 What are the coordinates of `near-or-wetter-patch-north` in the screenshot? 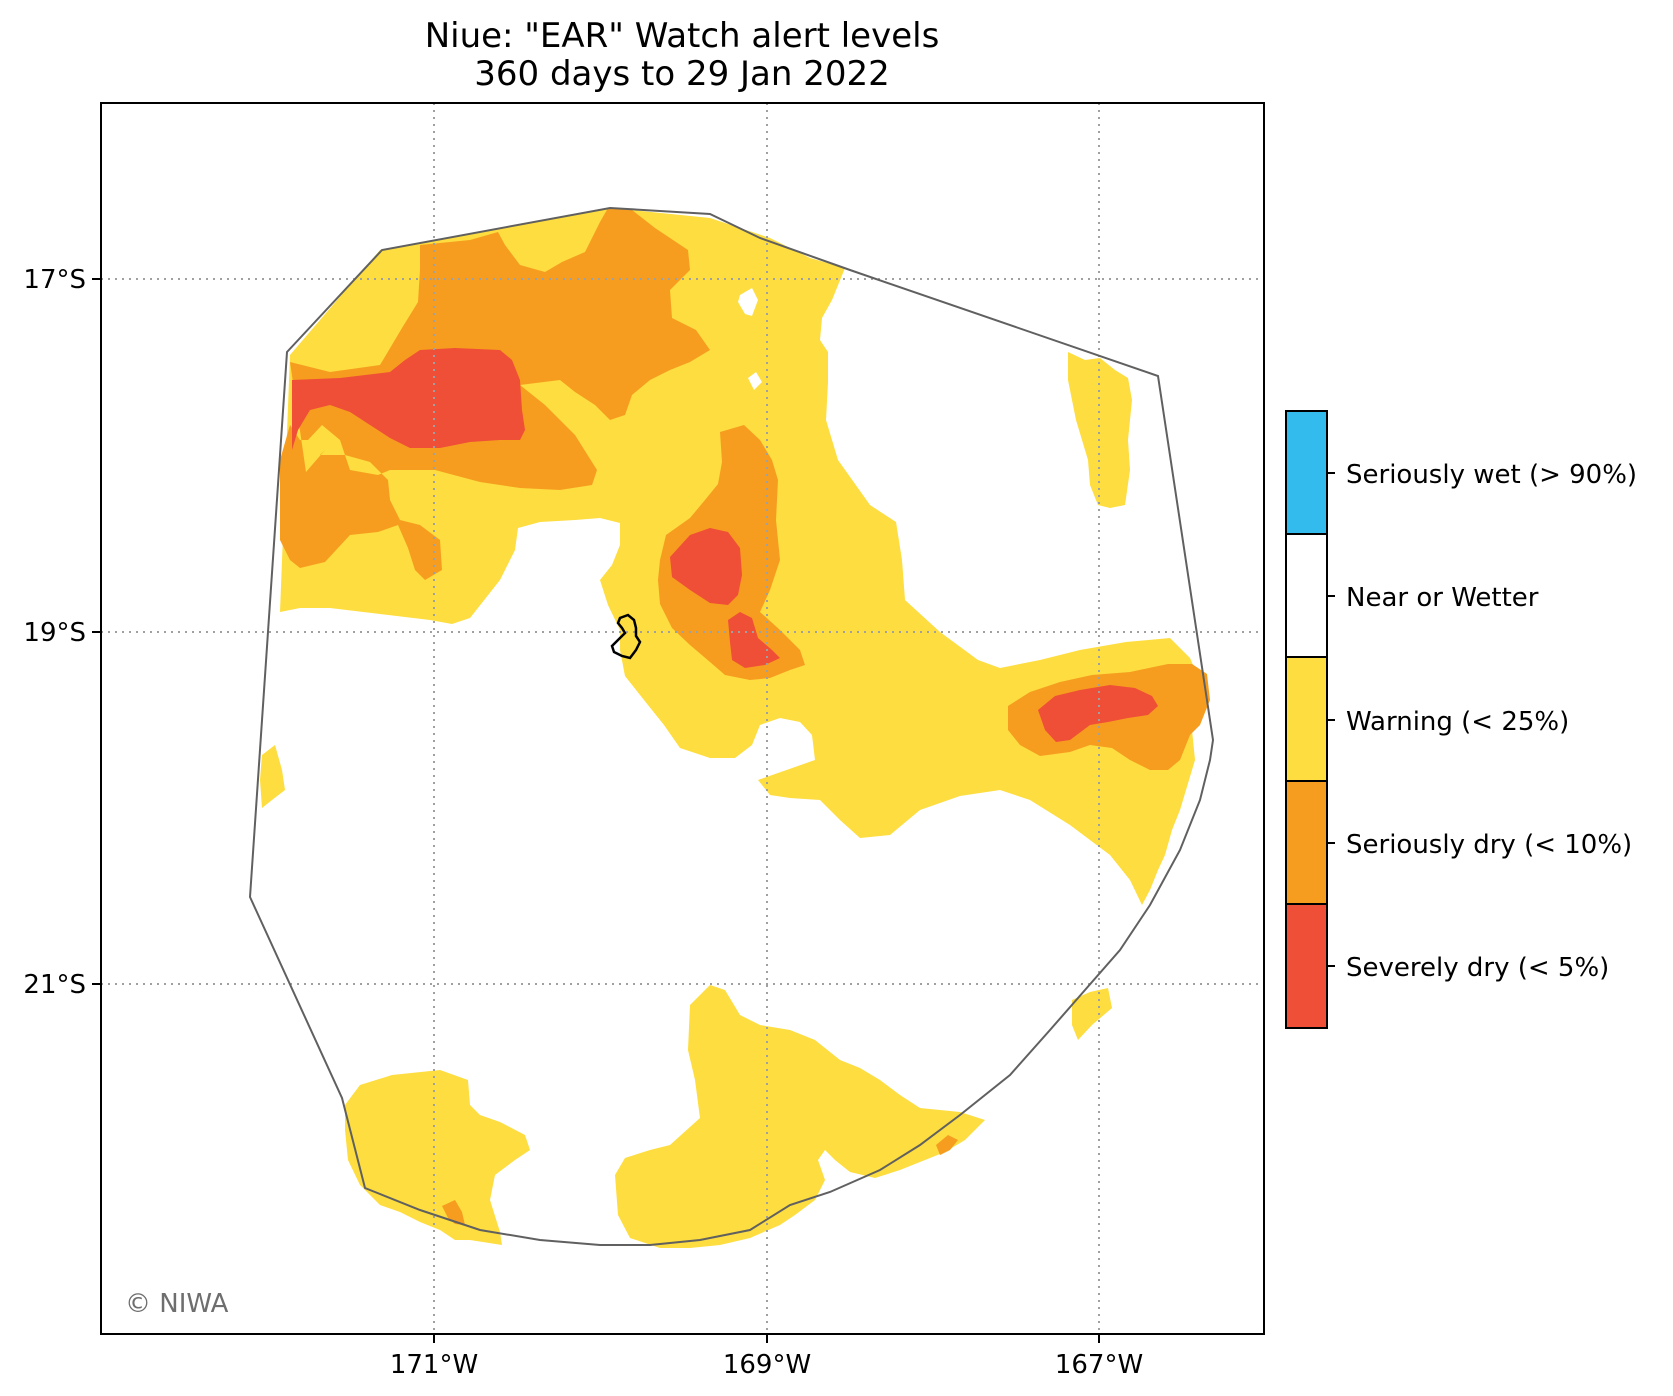 It's located at (748, 302).